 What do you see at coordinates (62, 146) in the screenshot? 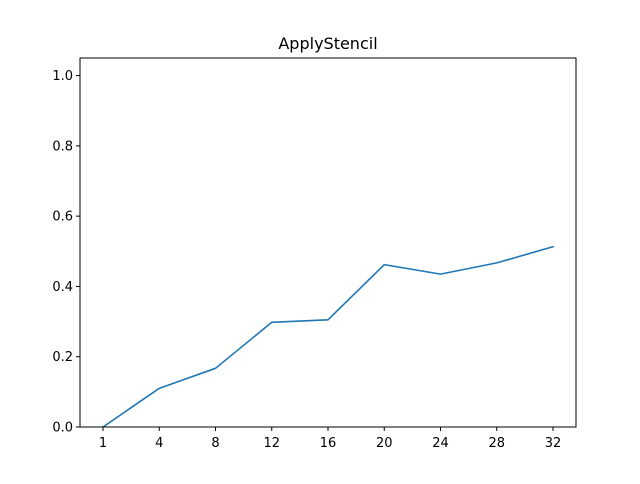
I see `y-tick-label-4: 0.8` at bounding box center [62, 146].